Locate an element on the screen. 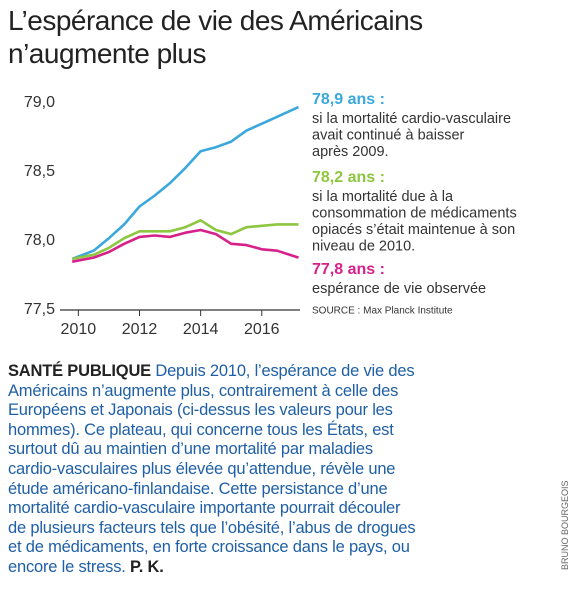 Image resolution: width=576 pixels, height=600 pixels. y-tick-label: 79,0 is located at coordinates (39, 102).